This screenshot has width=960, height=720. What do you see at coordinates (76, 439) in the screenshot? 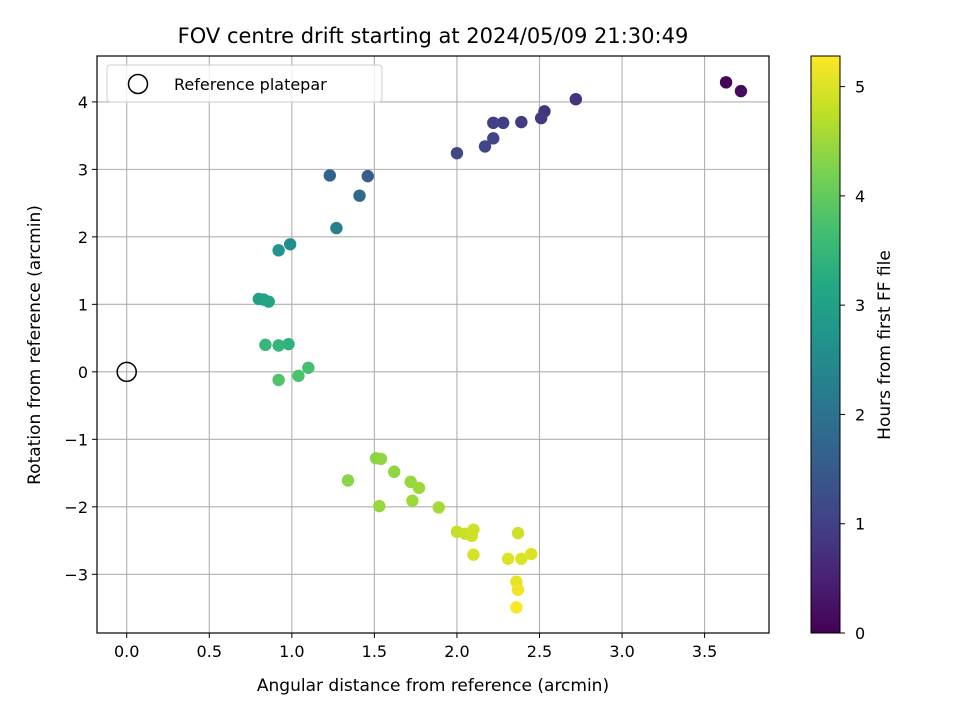
I see `y-tick-label: −1` at bounding box center [76, 439].